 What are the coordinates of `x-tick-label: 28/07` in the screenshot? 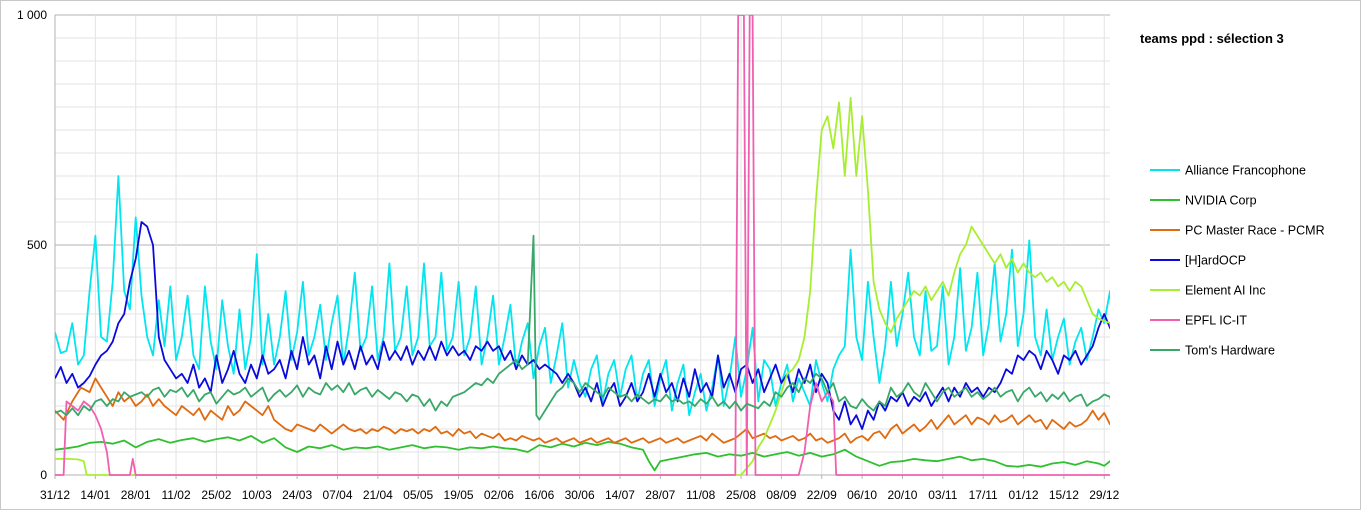 It's located at (660, 495).